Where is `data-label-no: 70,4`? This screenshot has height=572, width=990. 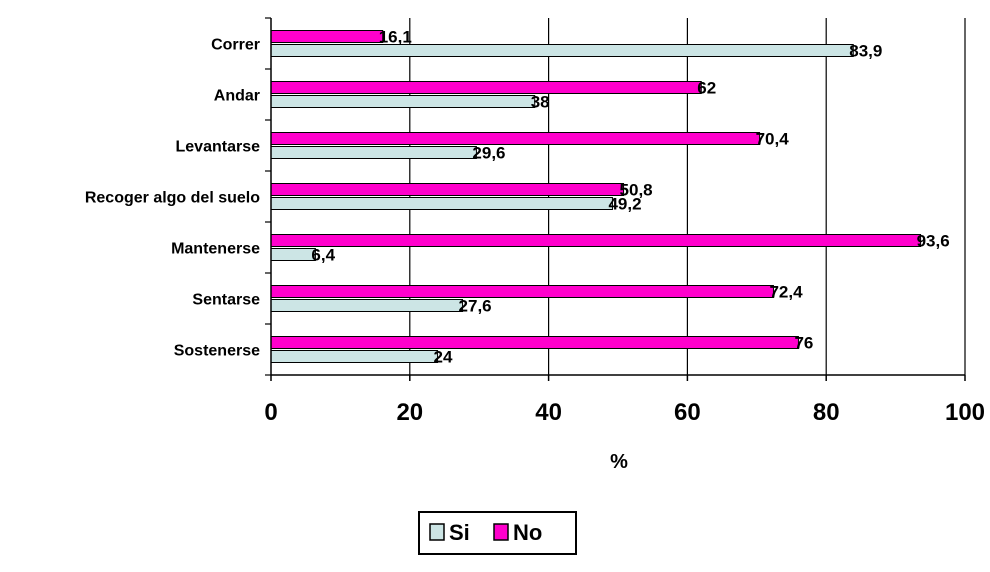 data-label-no: 70,4 is located at coordinates (773, 139).